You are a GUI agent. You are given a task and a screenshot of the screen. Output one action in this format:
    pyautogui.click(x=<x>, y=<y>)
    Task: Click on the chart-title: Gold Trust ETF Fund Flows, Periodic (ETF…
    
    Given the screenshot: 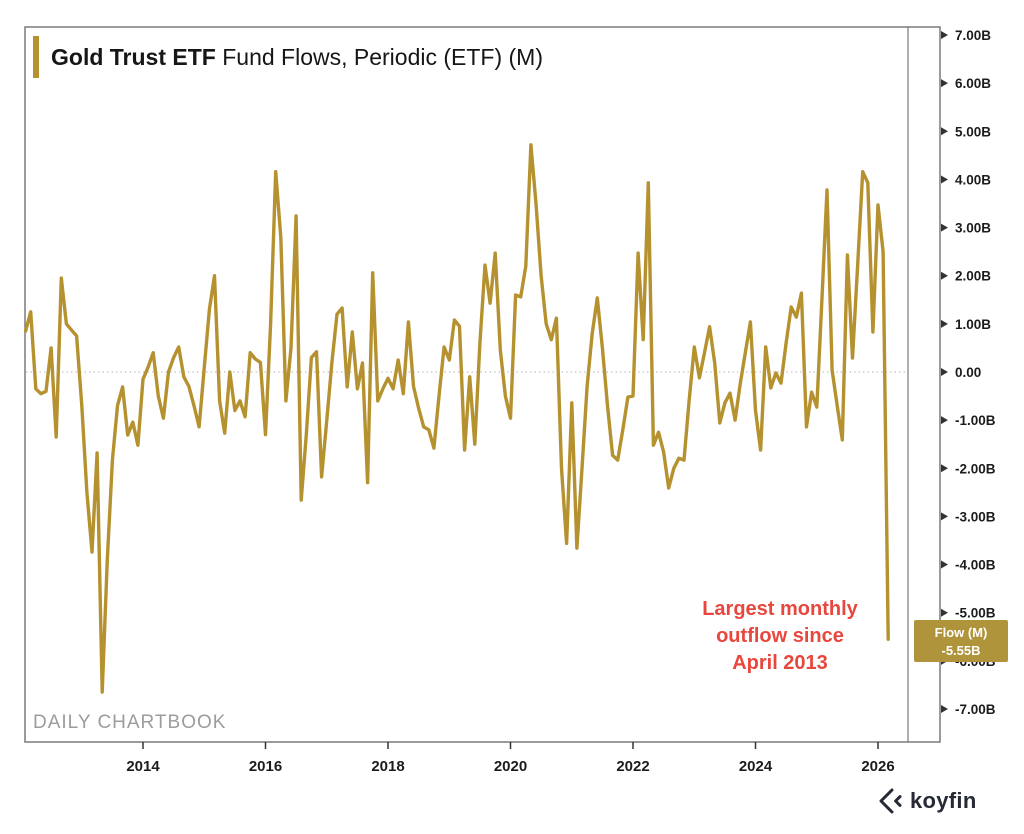 What is the action you would take?
    pyautogui.click(x=288, y=57)
    